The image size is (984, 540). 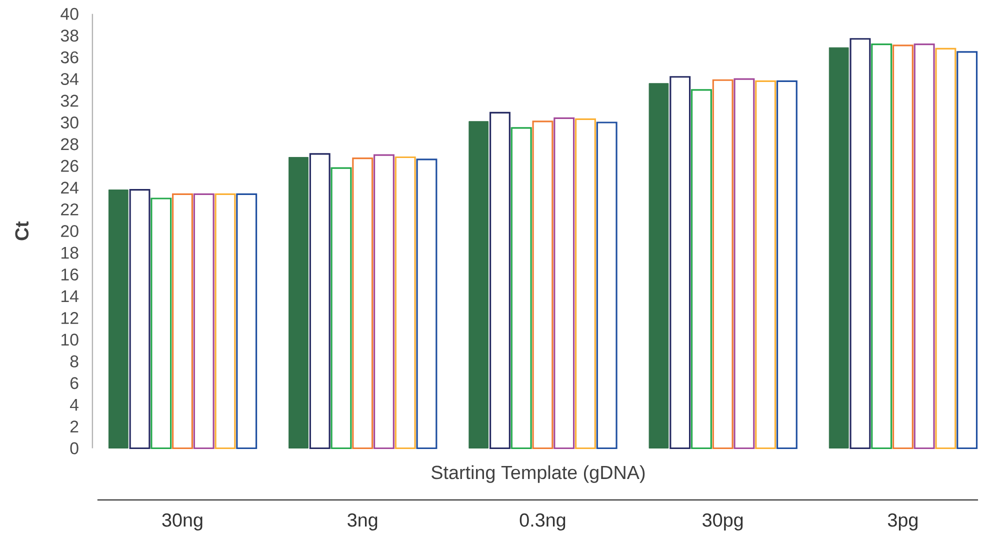 I want to click on y-tick-label: 24, so click(x=70, y=188).